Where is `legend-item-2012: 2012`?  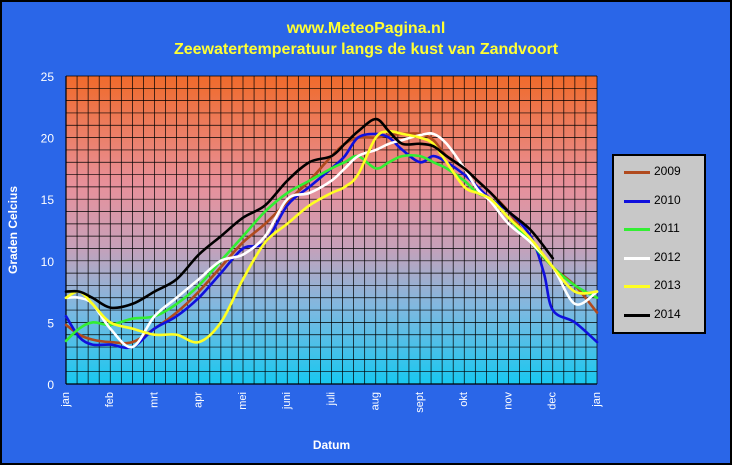
legend-item-2012: 2012 is located at coordinates (661, 258).